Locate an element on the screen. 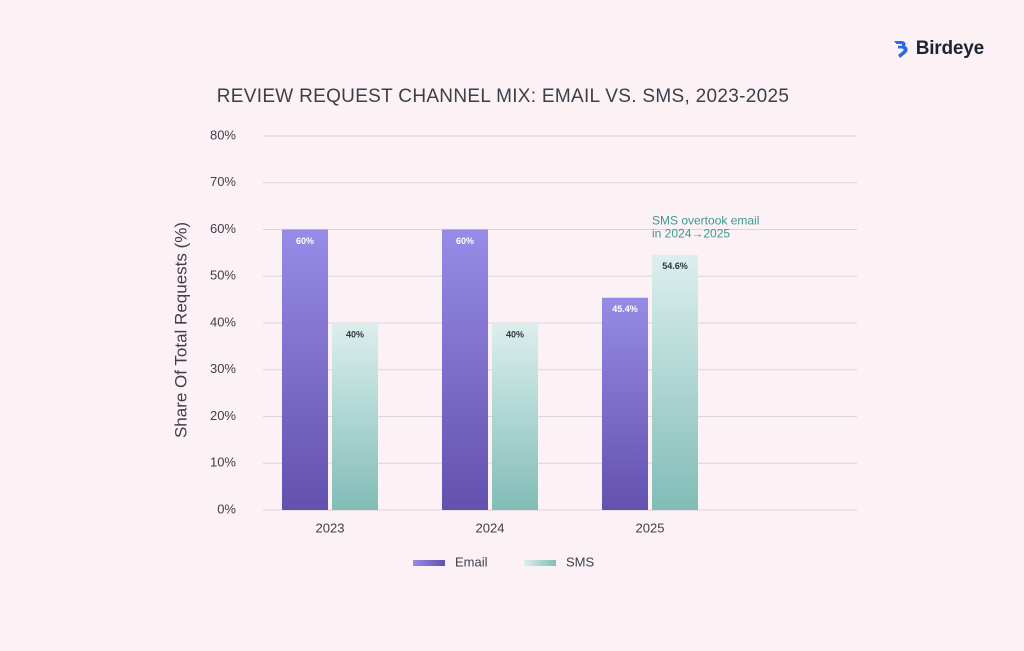 The image size is (1024, 651). bar-email-2024 is located at coordinates (465, 369).